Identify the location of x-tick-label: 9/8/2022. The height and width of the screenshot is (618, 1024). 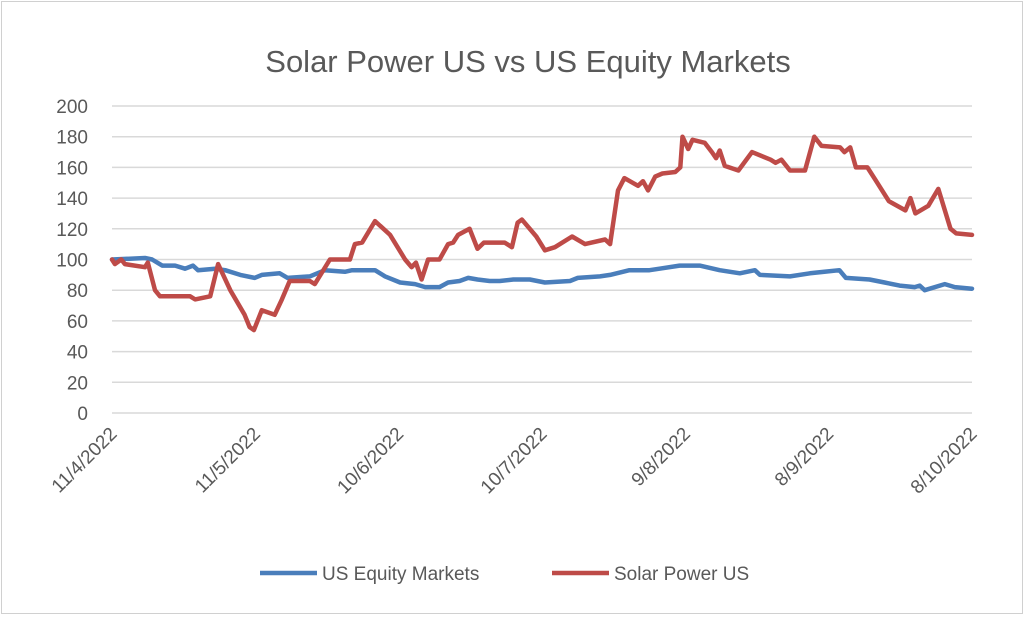
(661, 457).